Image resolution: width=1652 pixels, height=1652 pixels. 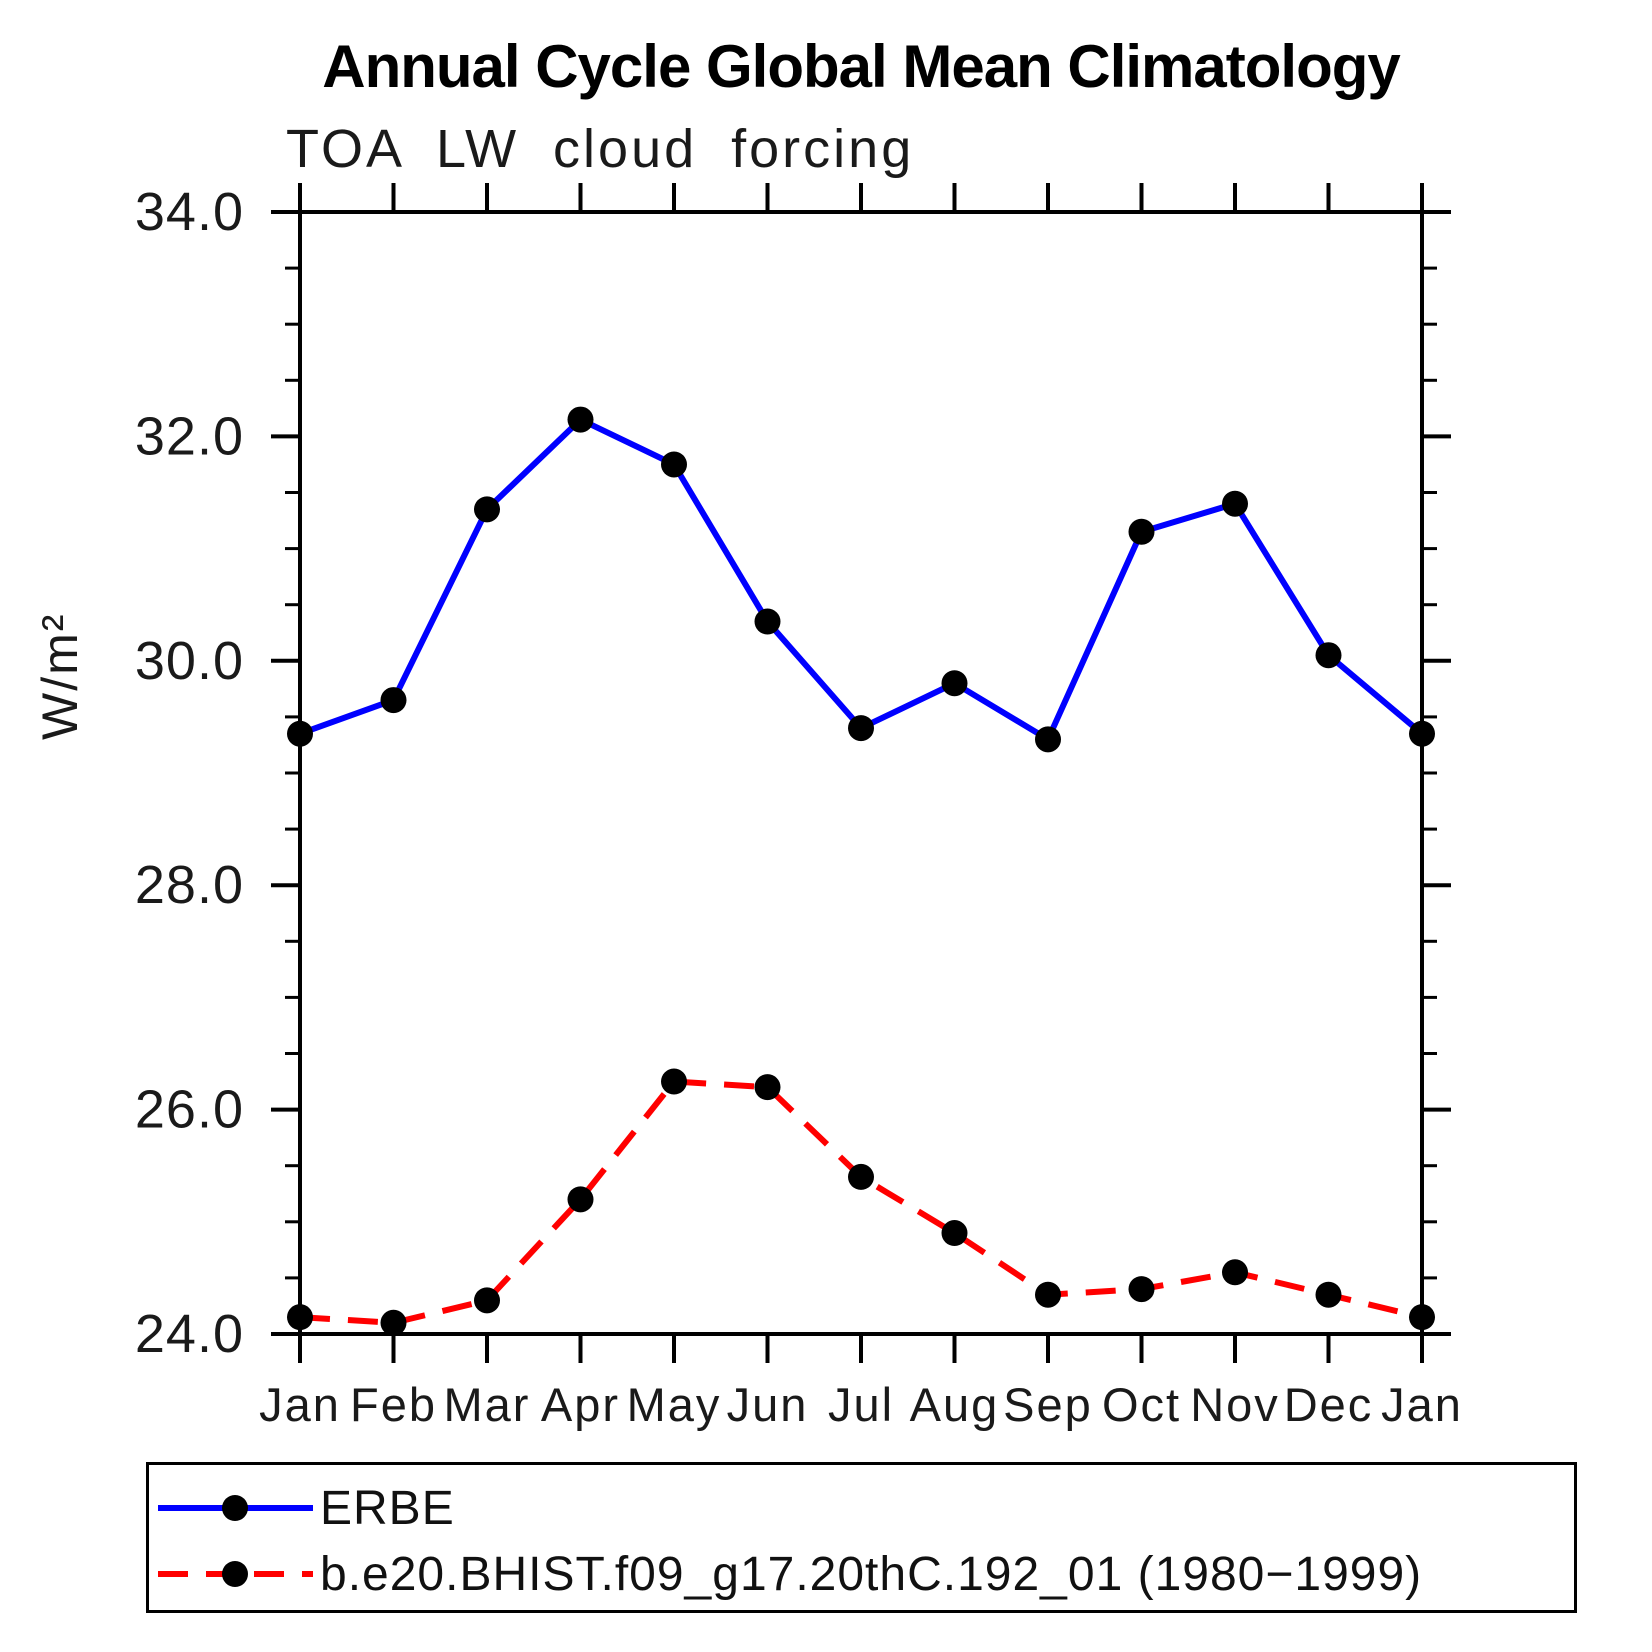 What do you see at coordinates (1048, 1404) in the screenshot?
I see `x-tick-label: Sep` at bounding box center [1048, 1404].